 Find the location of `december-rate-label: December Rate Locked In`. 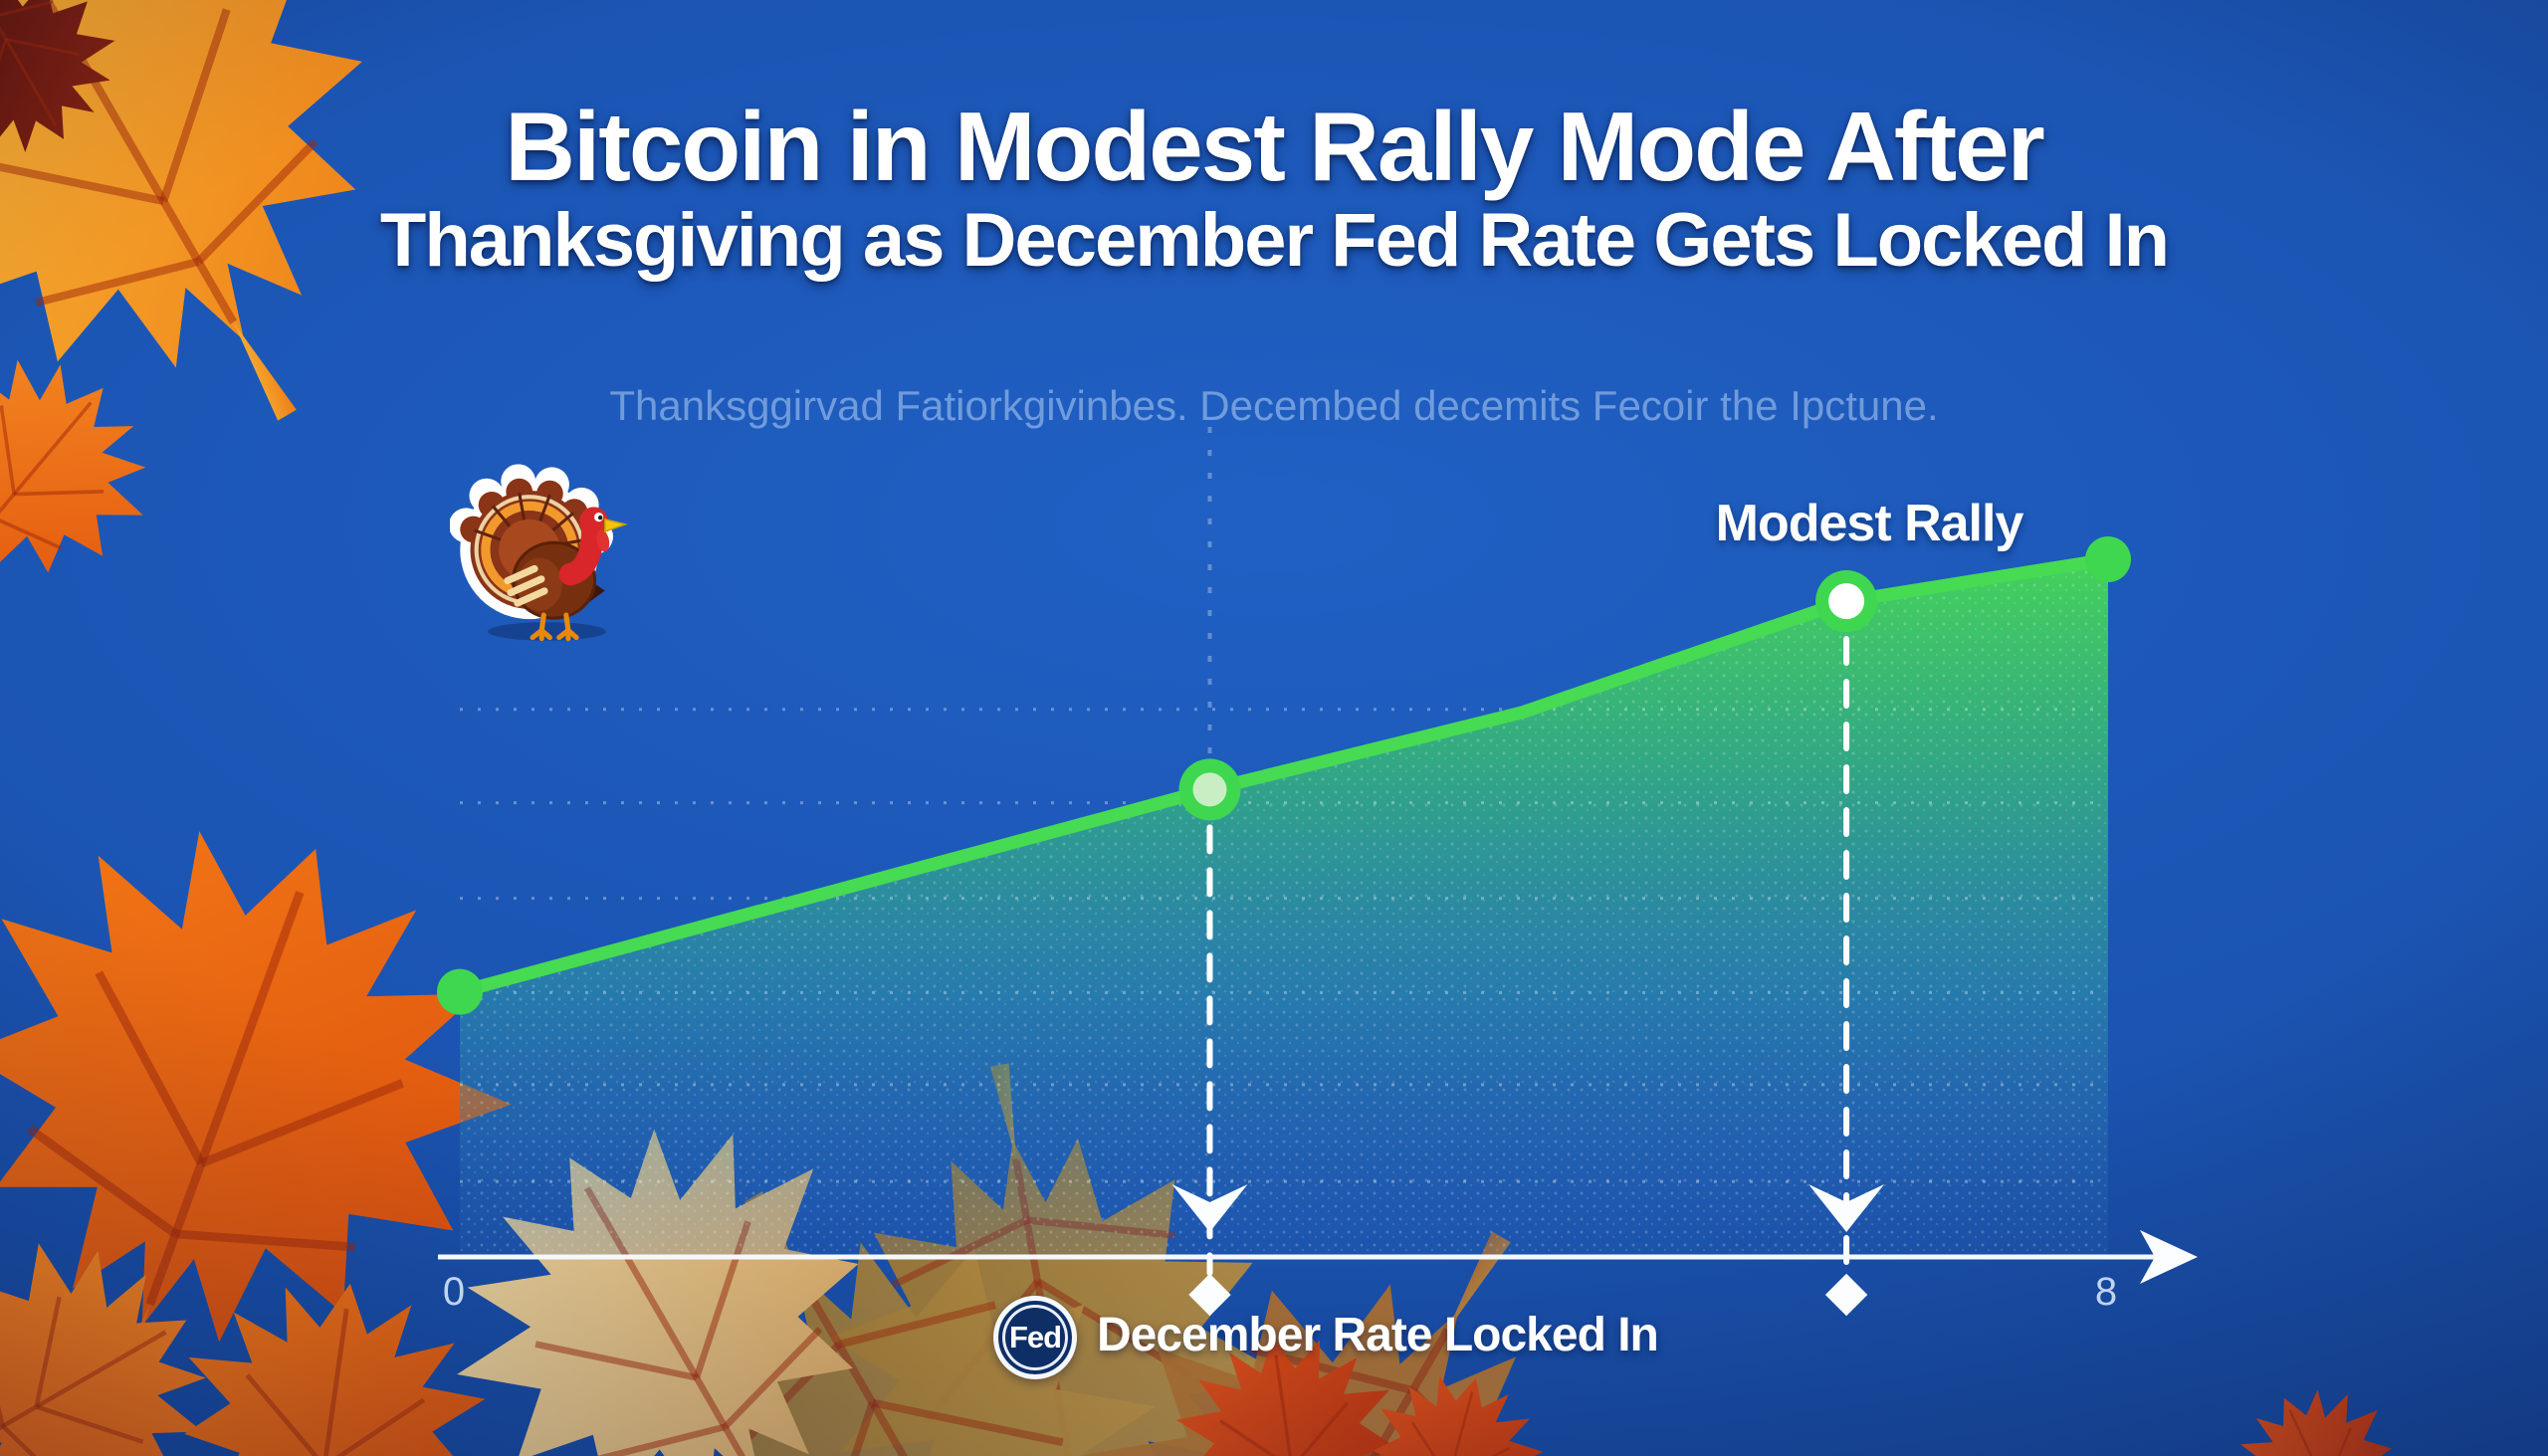

december-rate-label: December Rate Locked In is located at coordinates (1378, 1335).